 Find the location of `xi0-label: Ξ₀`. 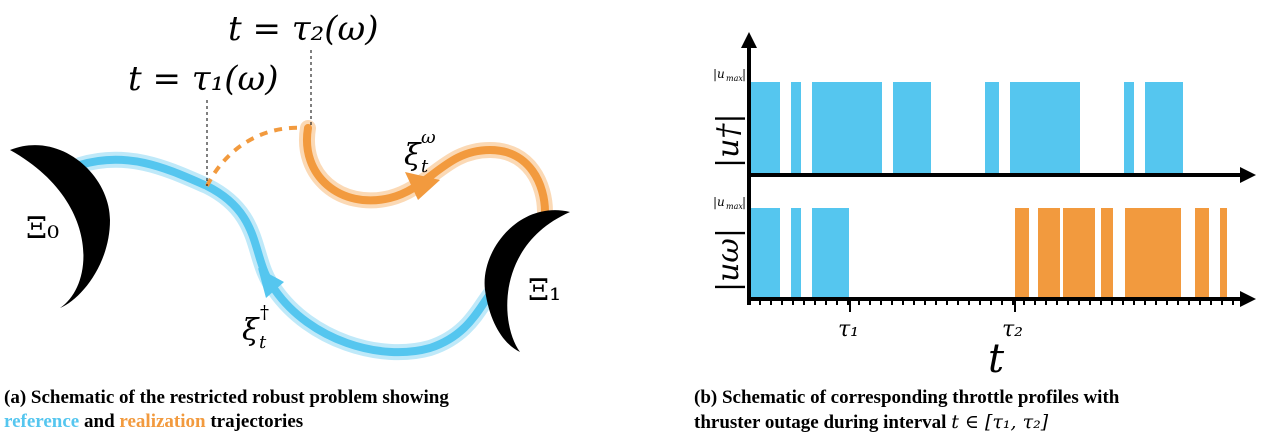

xi0-label: Ξ₀ is located at coordinates (42, 228).